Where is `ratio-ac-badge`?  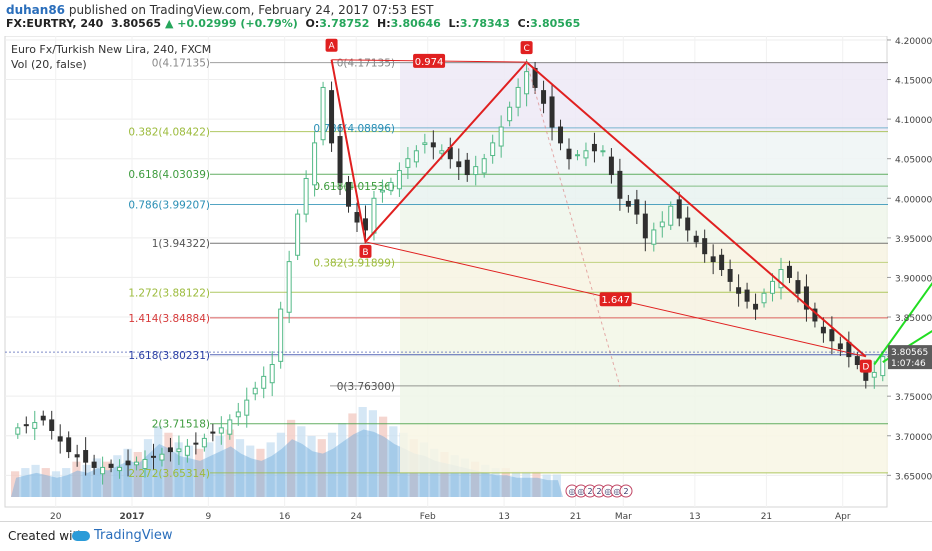 ratio-ac-badge is located at coordinates (429, 60).